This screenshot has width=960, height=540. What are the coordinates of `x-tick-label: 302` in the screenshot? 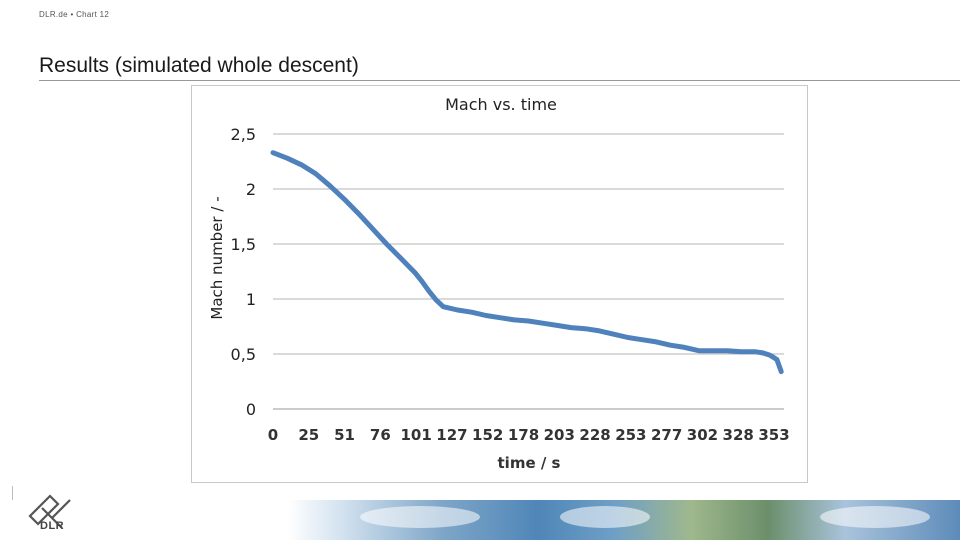 It's located at (702, 435).